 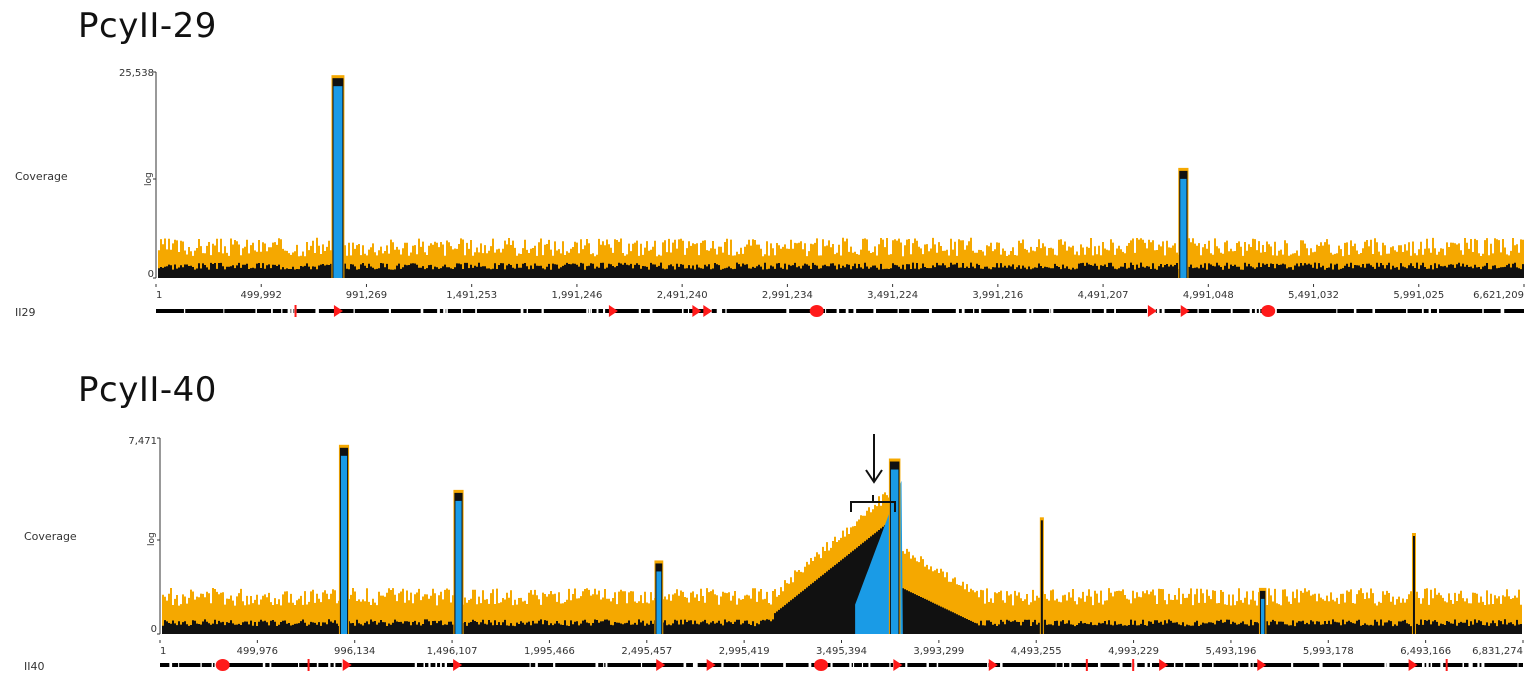 I want to click on scale-label: log, so click(x=152, y=539).